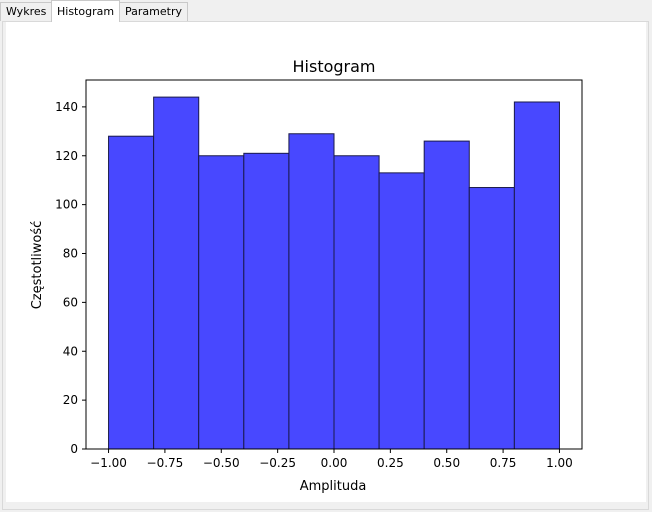 The height and width of the screenshot is (512, 652). Describe the element at coordinates (334, 66) in the screenshot. I see `chart-title: Histogram` at that location.